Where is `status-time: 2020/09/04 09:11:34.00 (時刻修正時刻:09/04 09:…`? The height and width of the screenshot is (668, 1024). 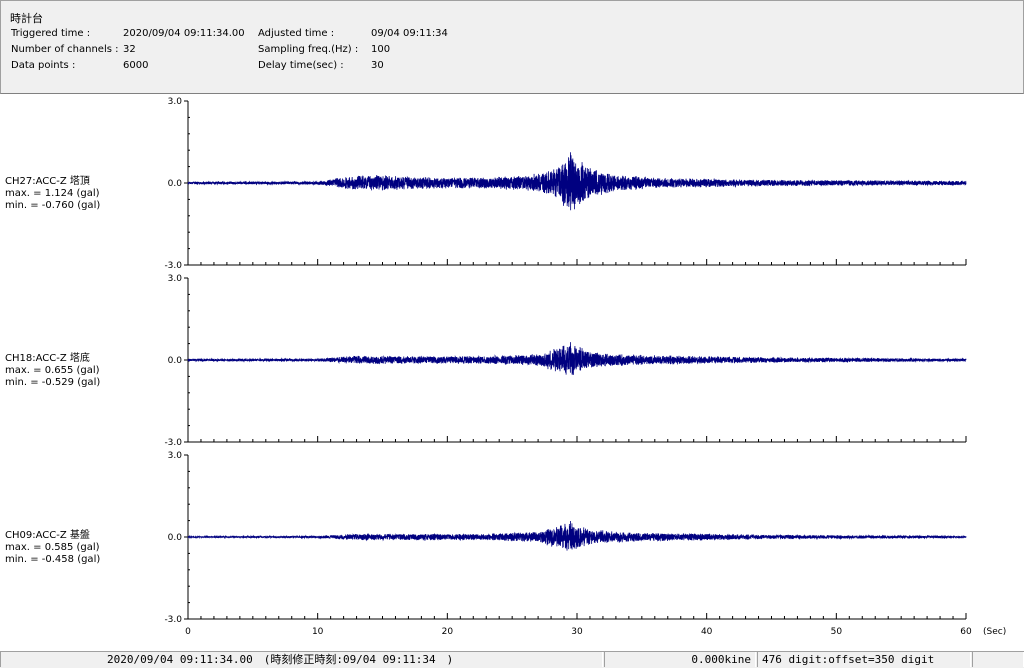
status-time: 2020/09/04 09:11:34.00 (時刻修正時刻:09/04 09:… is located at coordinates (301, 659).